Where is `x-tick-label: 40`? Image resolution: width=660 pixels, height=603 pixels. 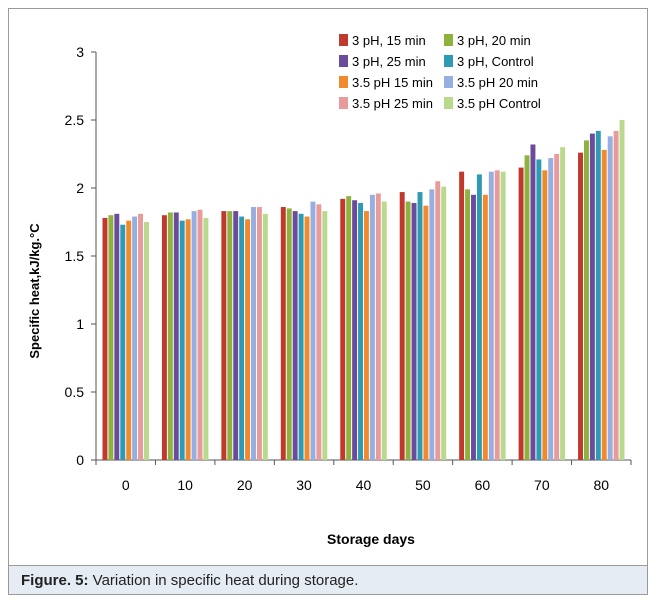 x-tick-label: 40 is located at coordinates (364, 485).